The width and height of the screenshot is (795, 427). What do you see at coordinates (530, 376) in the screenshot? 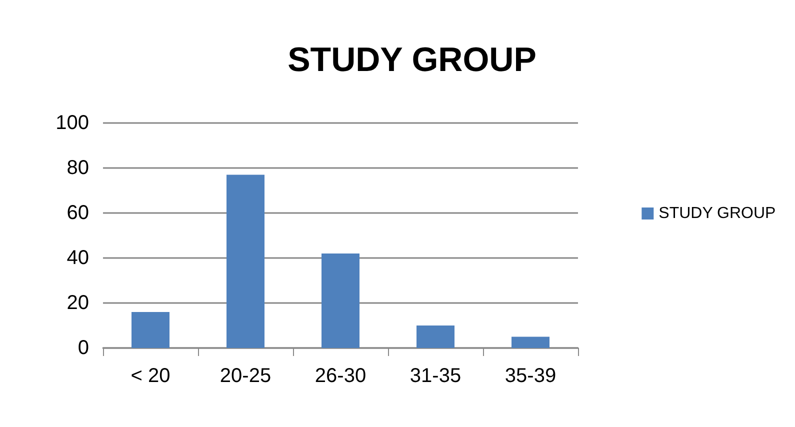
I see `x-tick-label: 35-39` at bounding box center [530, 376].